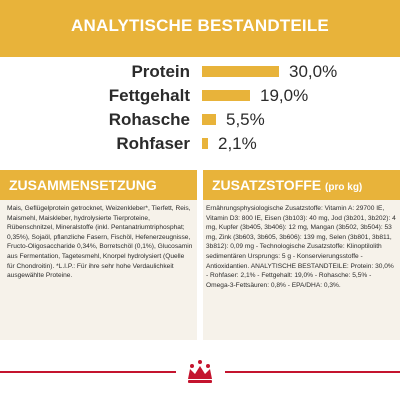  Describe the element at coordinates (200, 72) in the screenshot. I see `analysis-row: Protein 30,0%` at that location.